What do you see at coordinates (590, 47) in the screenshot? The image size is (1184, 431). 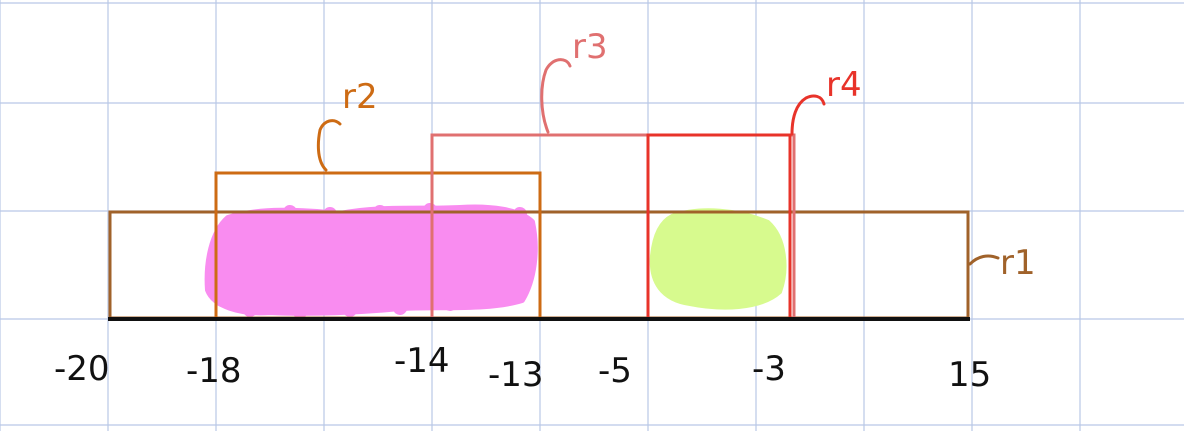 I see `label-r3: r3` at bounding box center [590, 47].